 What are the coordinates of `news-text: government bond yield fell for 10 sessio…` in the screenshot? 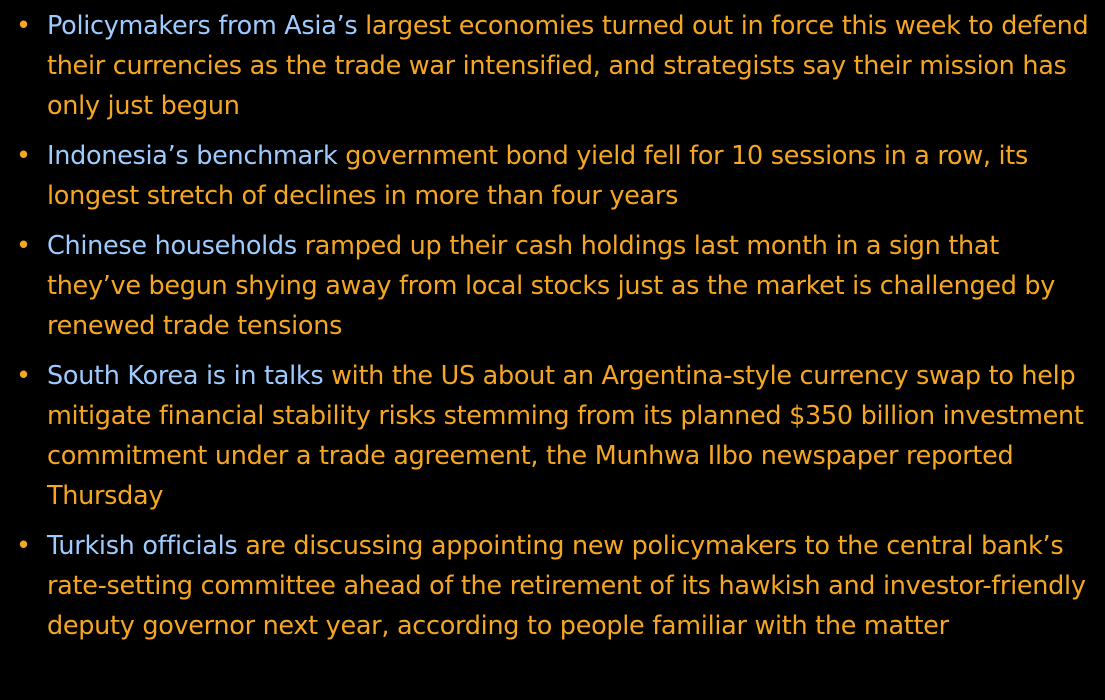 It's located at (537, 176).